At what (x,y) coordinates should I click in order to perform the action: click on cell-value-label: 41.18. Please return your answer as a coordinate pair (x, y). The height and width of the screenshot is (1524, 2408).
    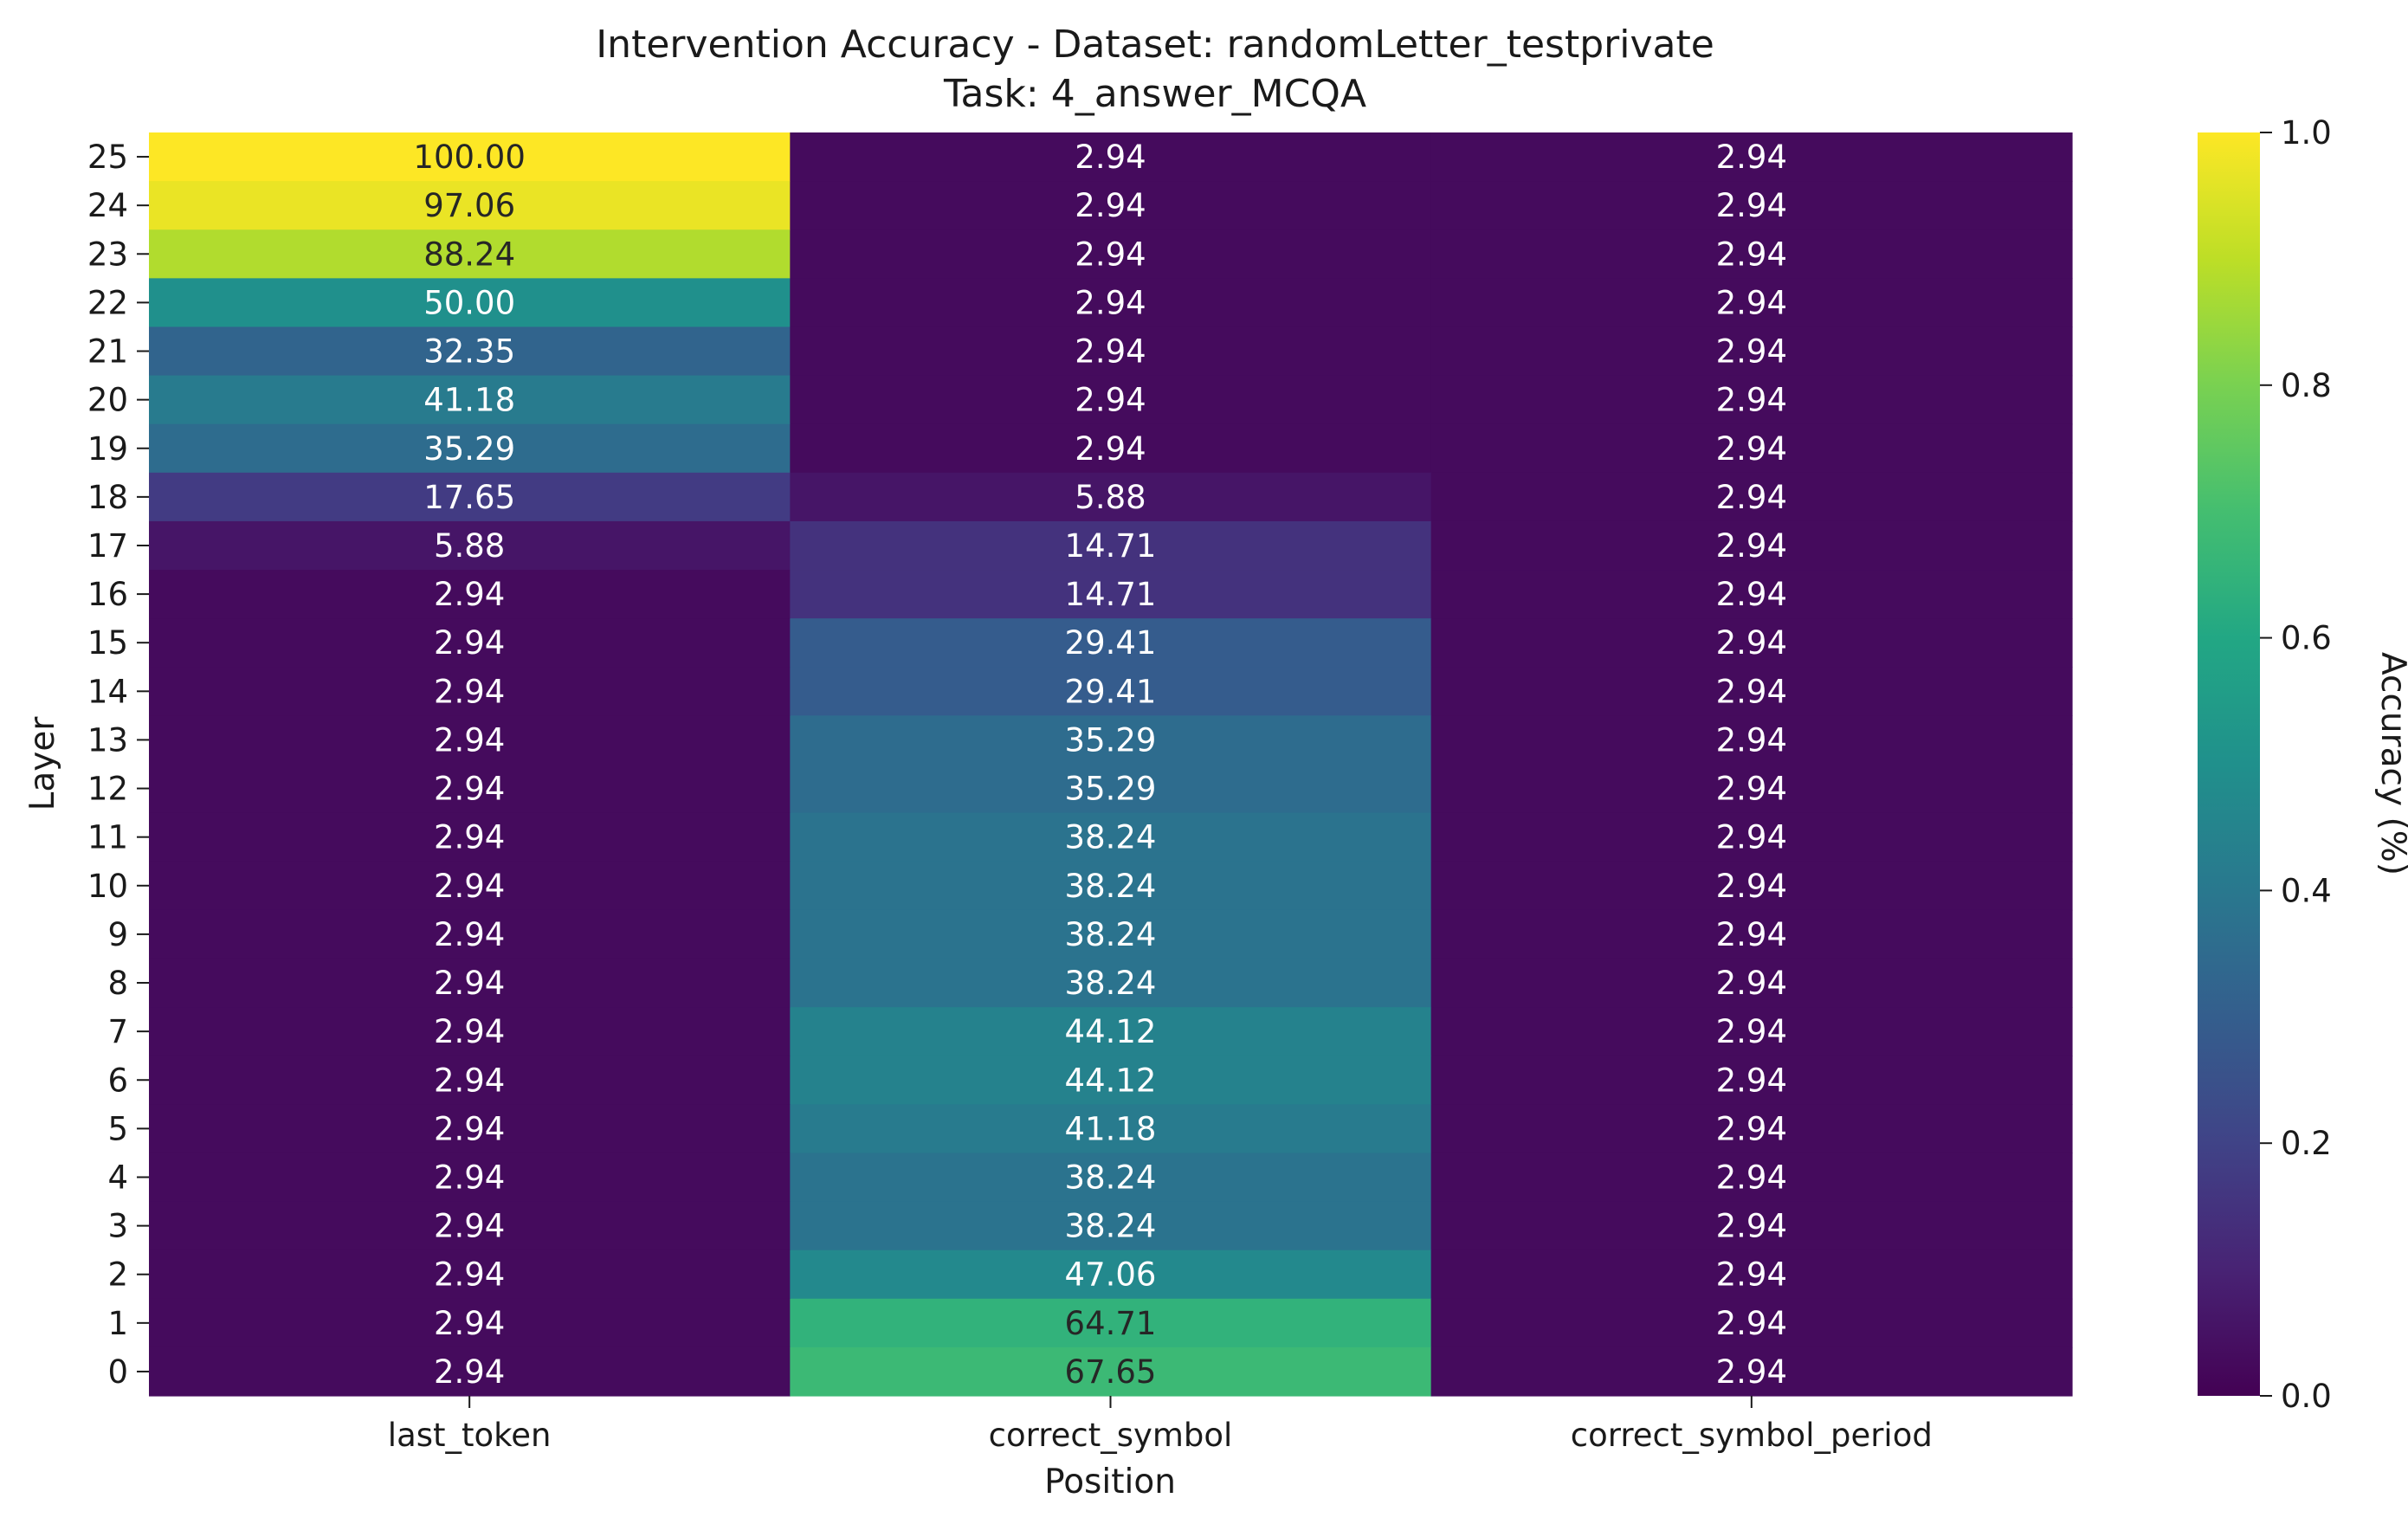
    Looking at the image, I should click on (1111, 1129).